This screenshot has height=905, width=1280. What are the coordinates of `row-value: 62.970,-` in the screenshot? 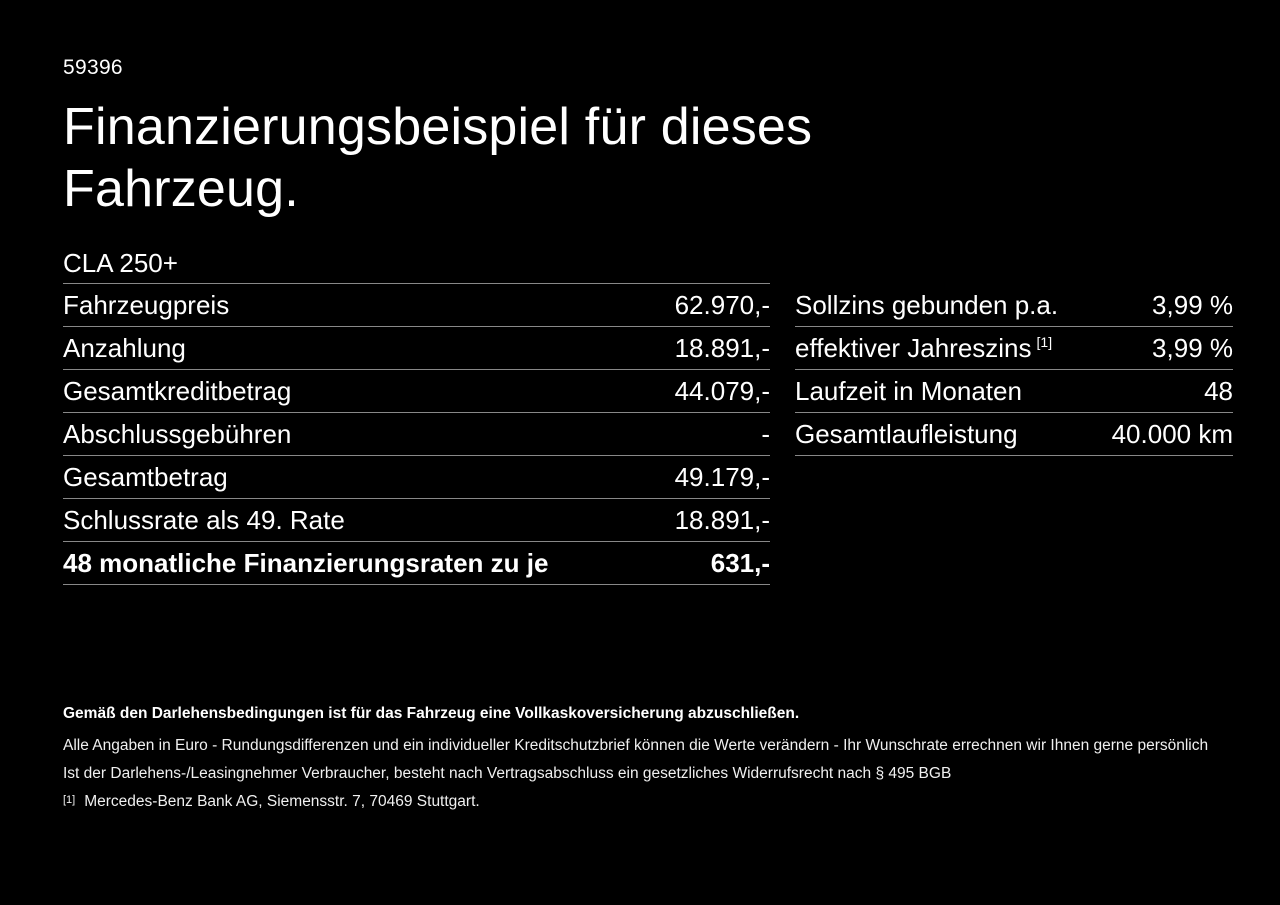 It's located at (722, 304).